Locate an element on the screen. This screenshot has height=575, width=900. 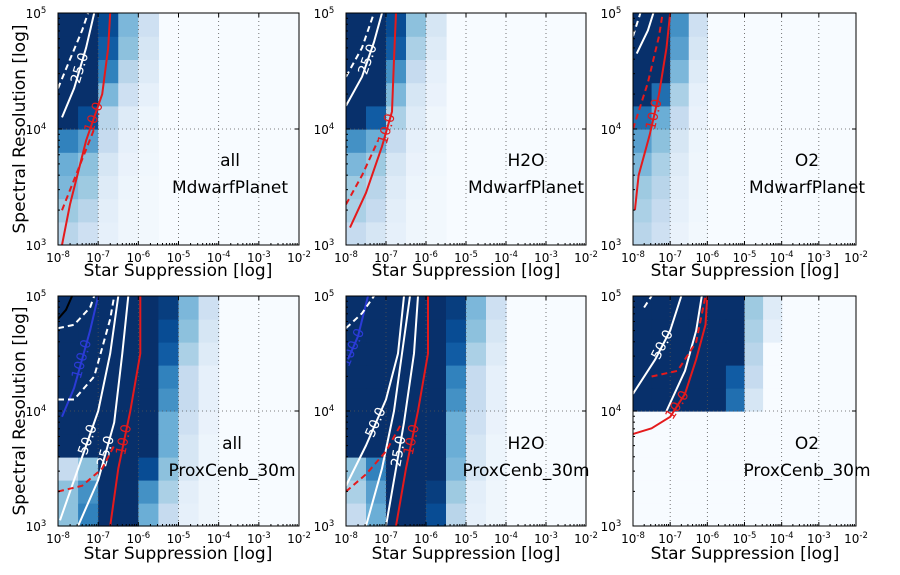
panel-label-line1: all is located at coordinates (230, 161).